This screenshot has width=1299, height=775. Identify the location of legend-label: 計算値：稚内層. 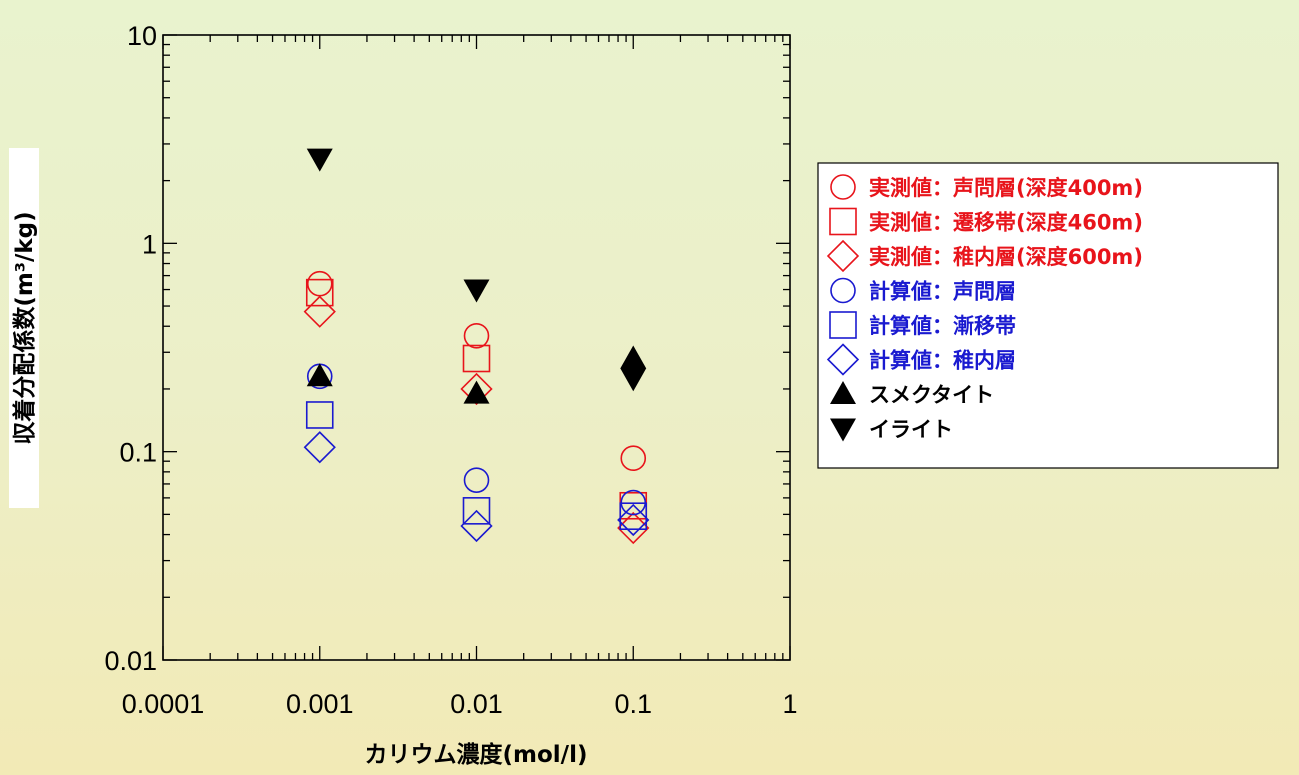
(942, 361).